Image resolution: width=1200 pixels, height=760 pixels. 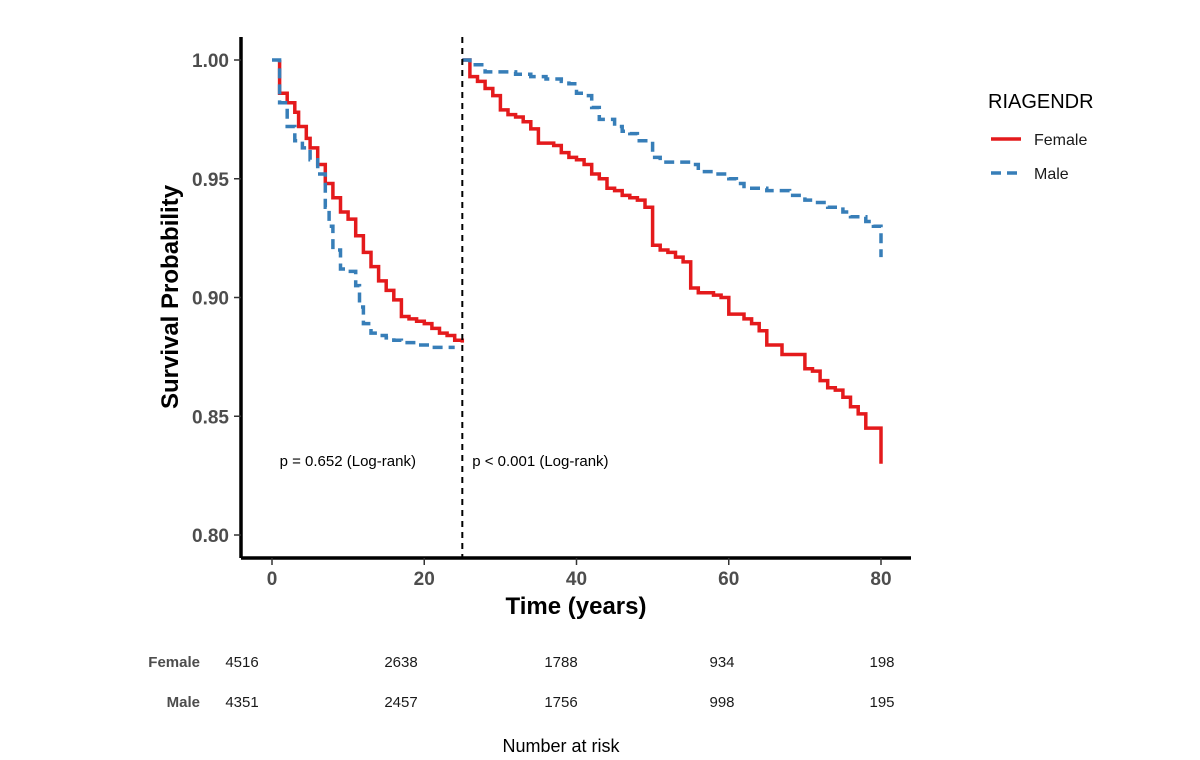 What do you see at coordinates (880, 579) in the screenshot?
I see `x-tick-label: 80` at bounding box center [880, 579].